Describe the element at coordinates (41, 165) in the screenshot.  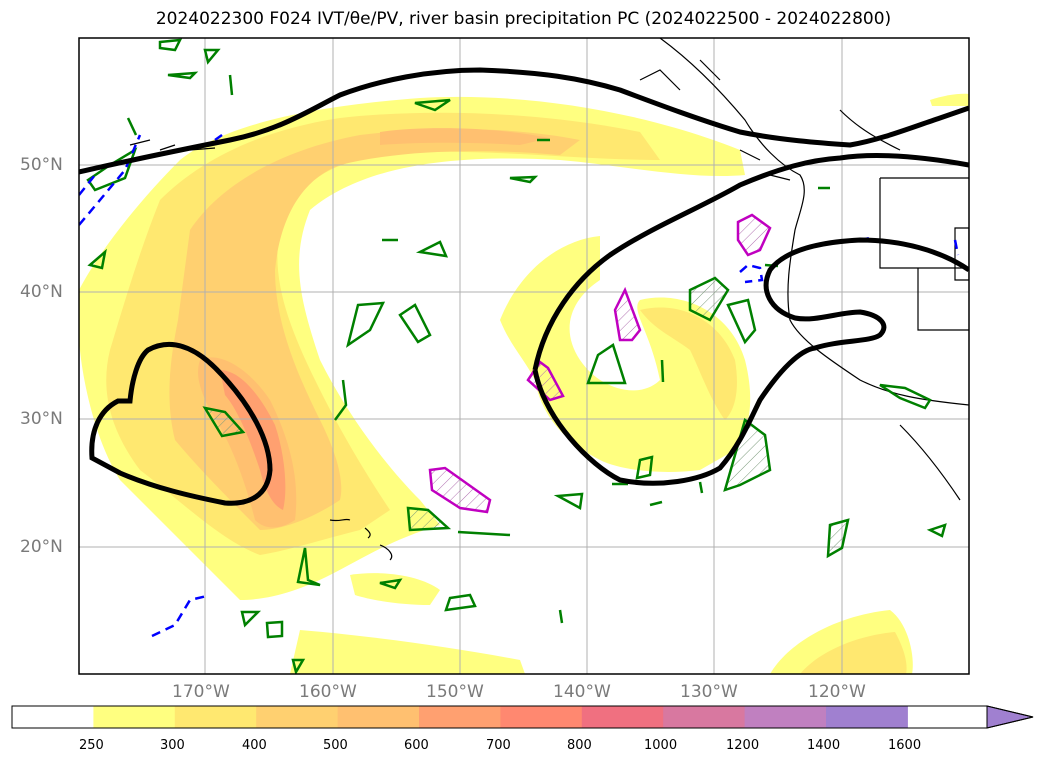
I see `lat-label-50n: 50°N` at that location.